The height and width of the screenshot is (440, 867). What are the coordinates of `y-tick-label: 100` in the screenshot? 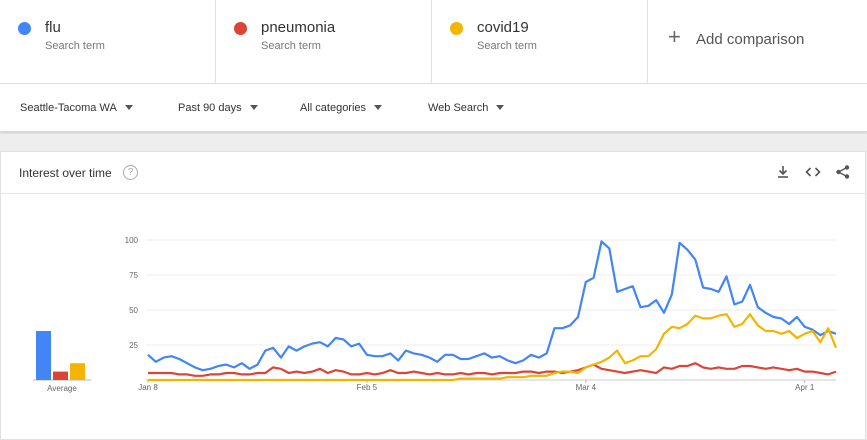 It's located at (132, 240).